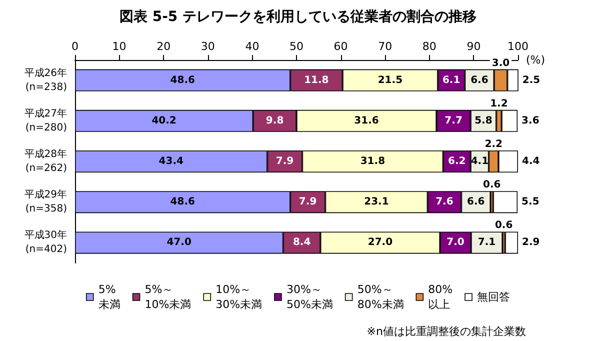 The width and height of the screenshot is (596, 341). Describe the element at coordinates (531, 161) in the screenshot. I see `data-label: 4.4` at that location.